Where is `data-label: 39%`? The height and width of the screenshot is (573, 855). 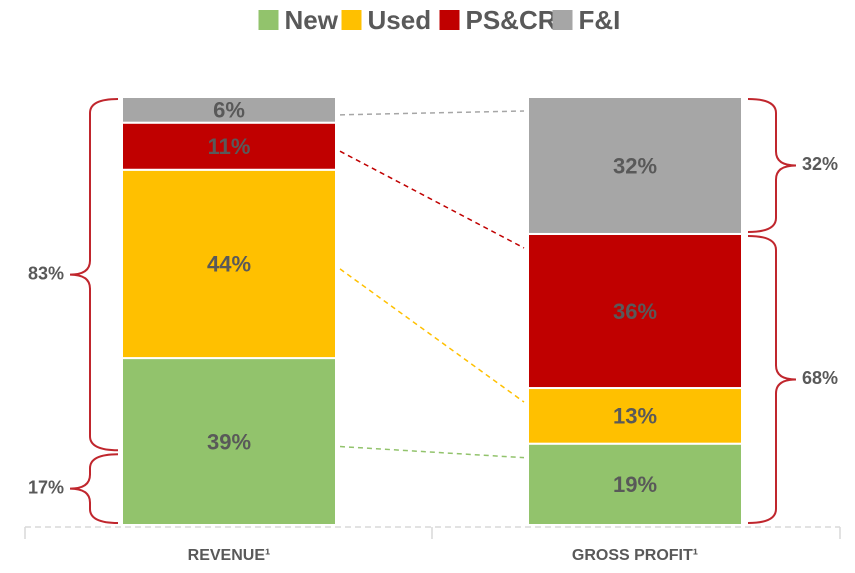
data-label: 39% is located at coordinates (229, 441).